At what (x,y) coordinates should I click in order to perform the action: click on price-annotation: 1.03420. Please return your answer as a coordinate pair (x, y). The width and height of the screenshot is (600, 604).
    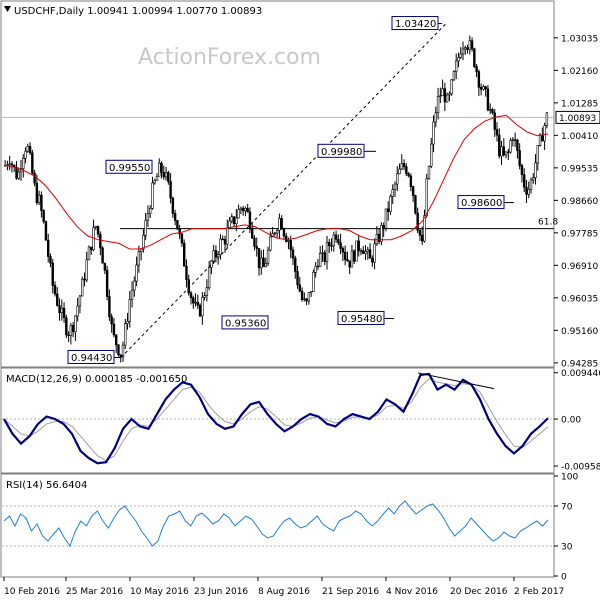
    Looking at the image, I should click on (416, 23).